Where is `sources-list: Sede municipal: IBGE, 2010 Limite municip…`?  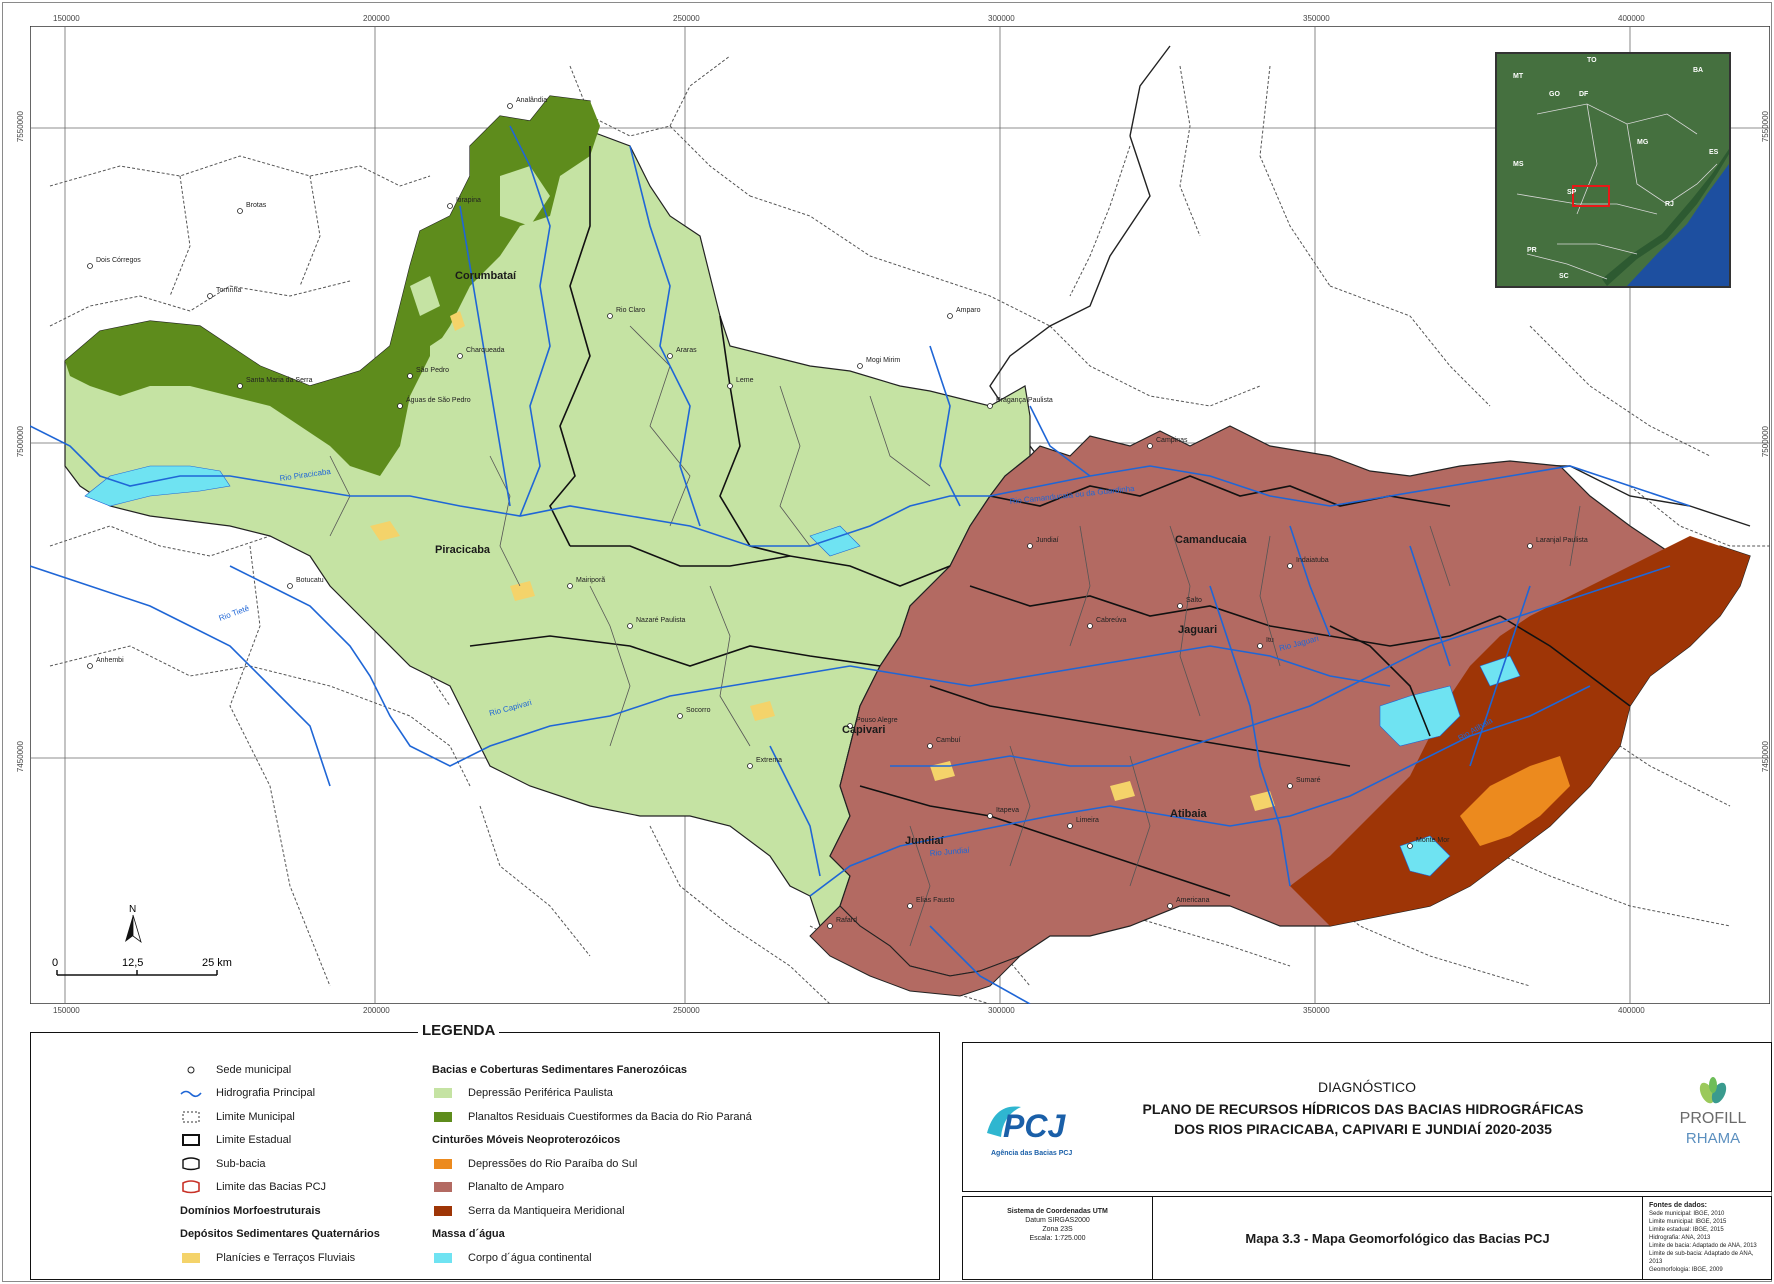 sources-list: Sede municipal: IBGE, 2010 Limite municip… is located at coordinates (1707, 1242).